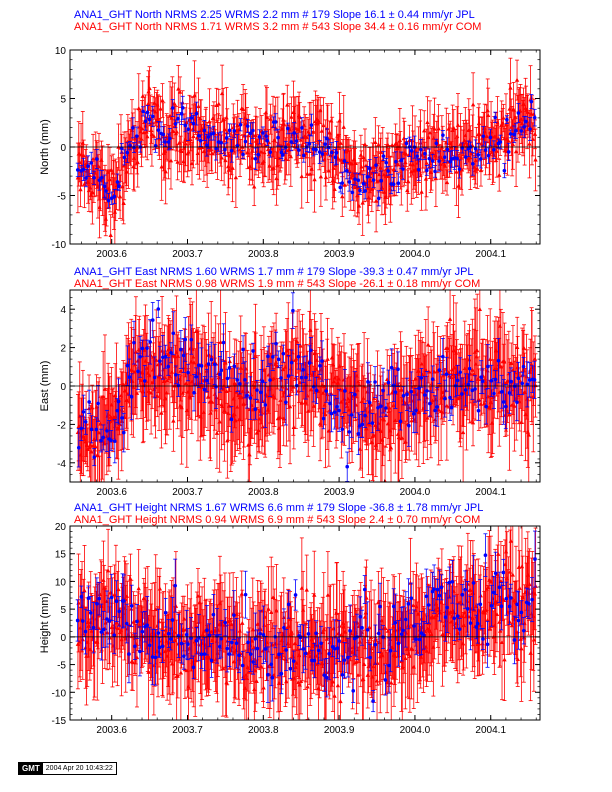 This screenshot has width=612, height=792. What do you see at coordinates (63, 100) in the screenshot?
I see `y-tick-label: 5` at bounding box center [63, 100].